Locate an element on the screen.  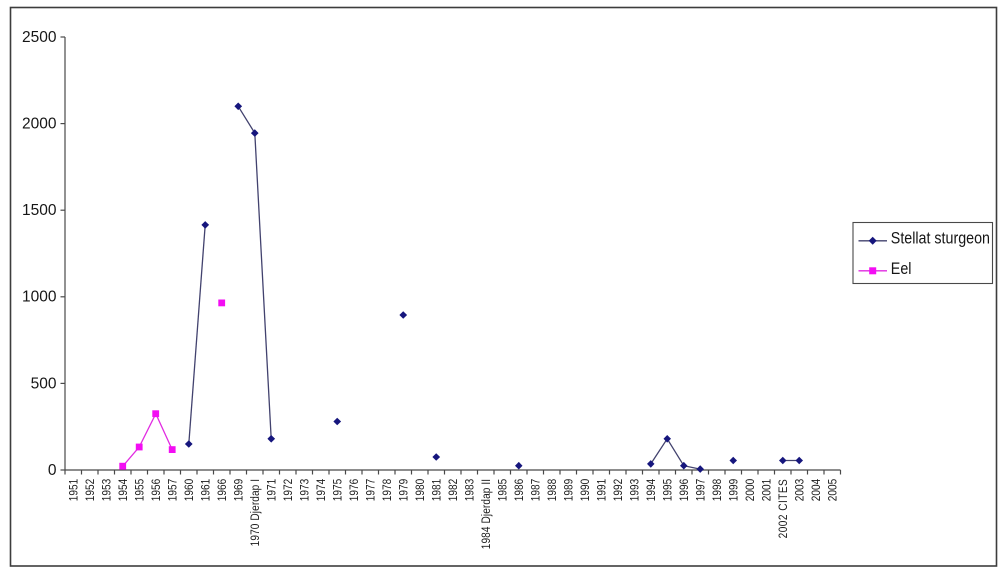
svg-text: 1985 is located at coordinates (503, 490).